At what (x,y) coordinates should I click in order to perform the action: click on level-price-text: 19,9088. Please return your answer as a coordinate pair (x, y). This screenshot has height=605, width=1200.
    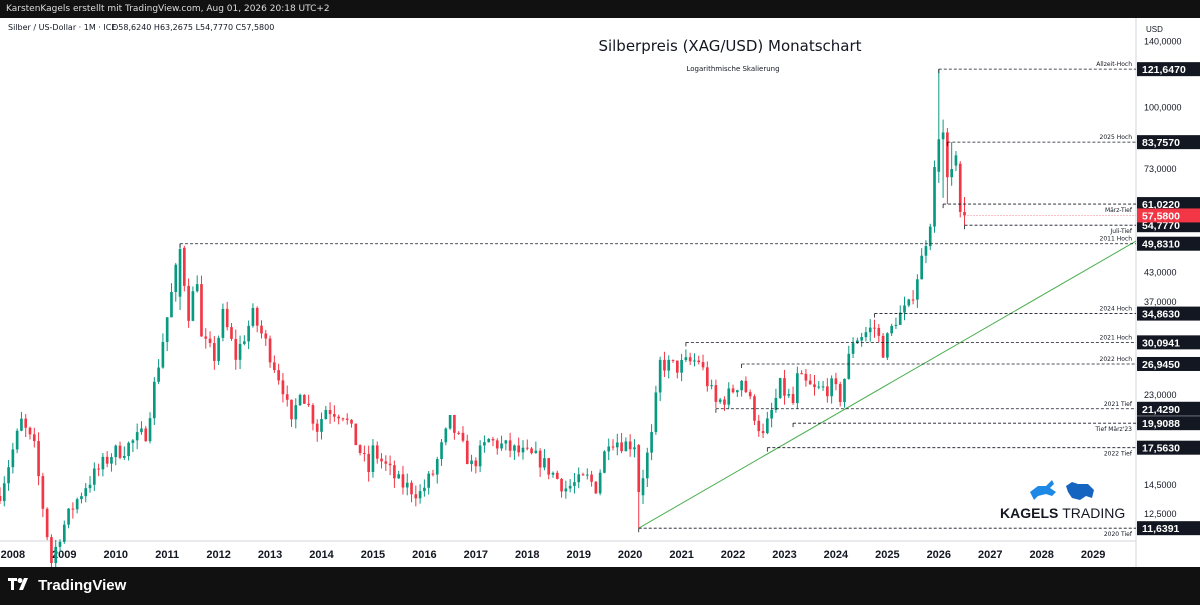
    Looking at the image, I should click on (1161, 424).